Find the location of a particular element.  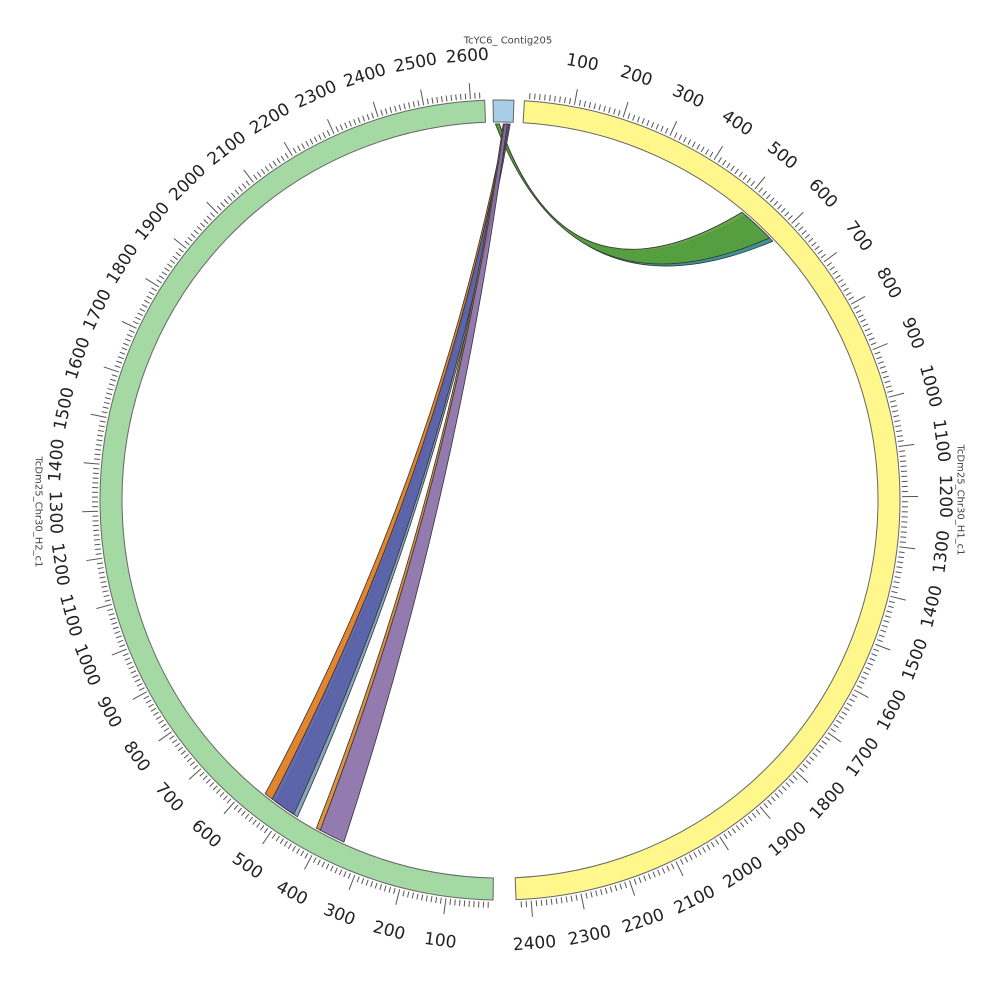

tick-label: 1300 is located at coordinates (942, 551).